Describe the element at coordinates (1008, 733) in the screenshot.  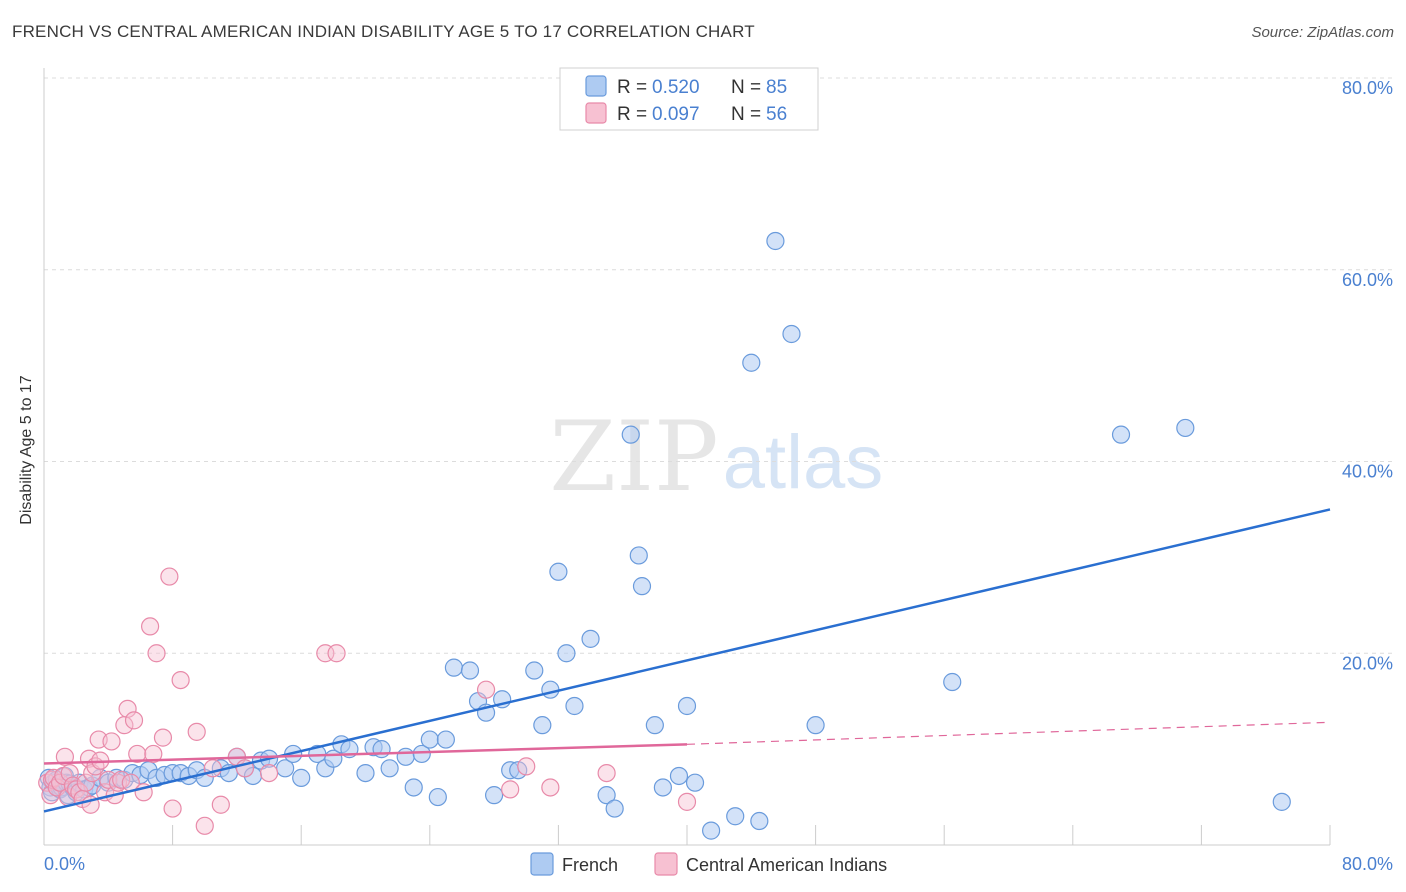
I see `cai-trend-line-dashed` at that location.